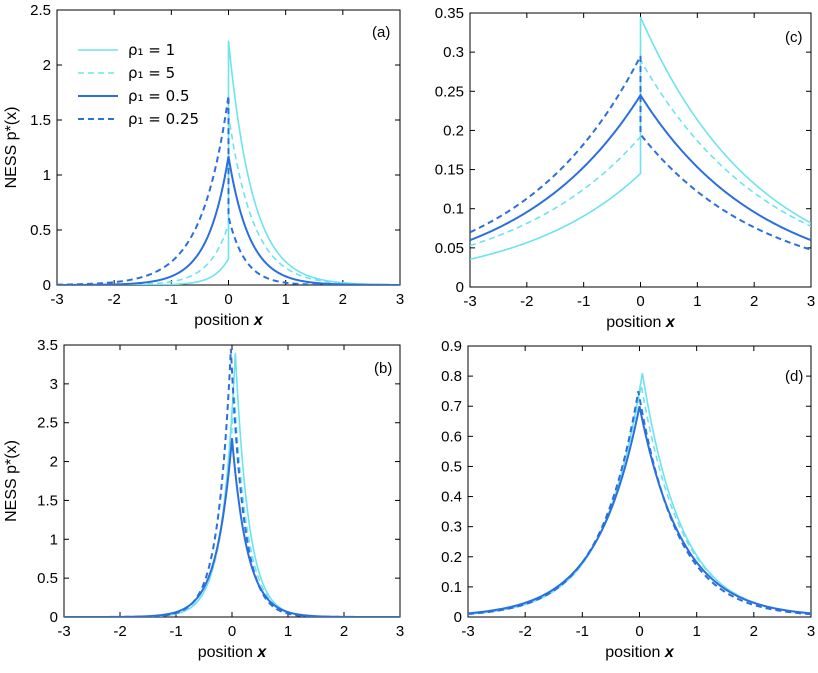 The height and width of the screenshot is (673, 818). What do you see at coordinates (449, 170) in the screenshot?
I see `y-tick-label: 0.15` at bounding box center [449, 170].